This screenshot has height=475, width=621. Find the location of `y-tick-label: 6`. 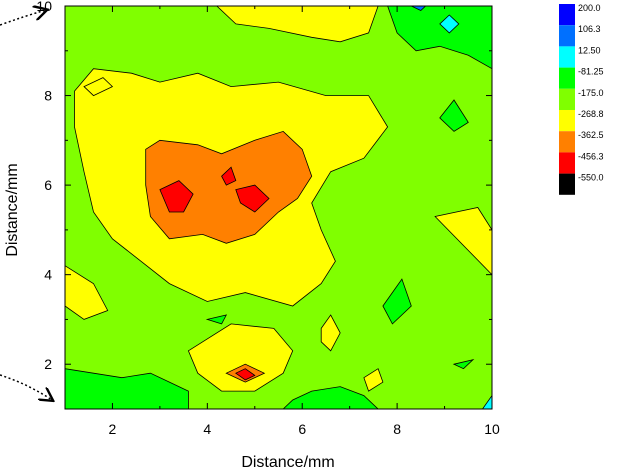

y-tick-label: 6 is located at coordinates (48, 185).